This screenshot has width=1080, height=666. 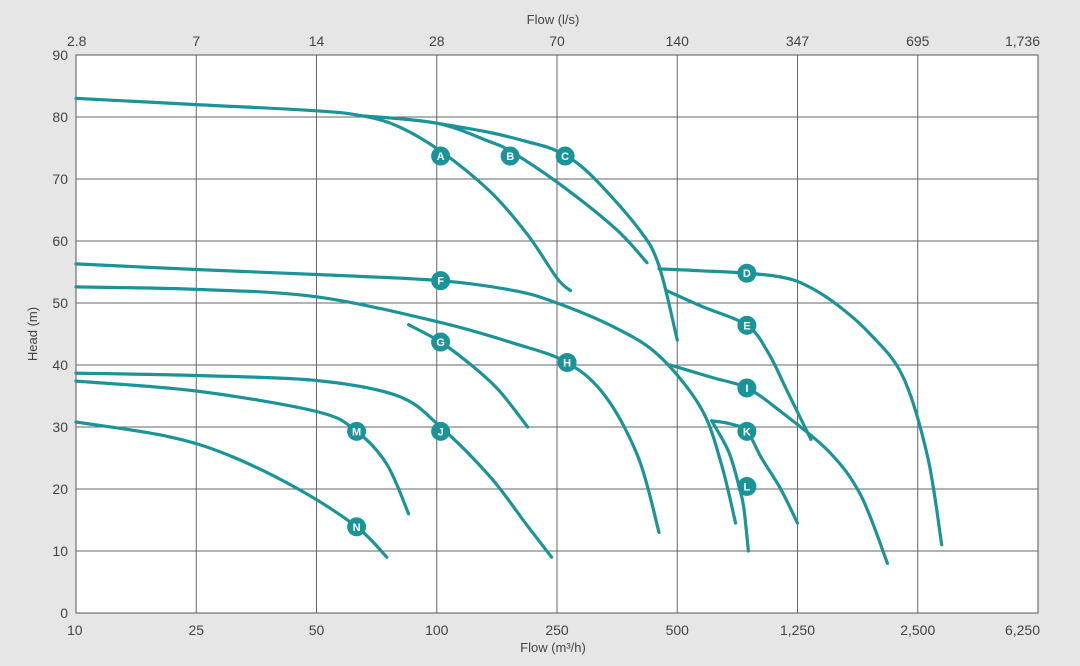 I want to click on curve-marker-label: J, so click(x=441, y=432).